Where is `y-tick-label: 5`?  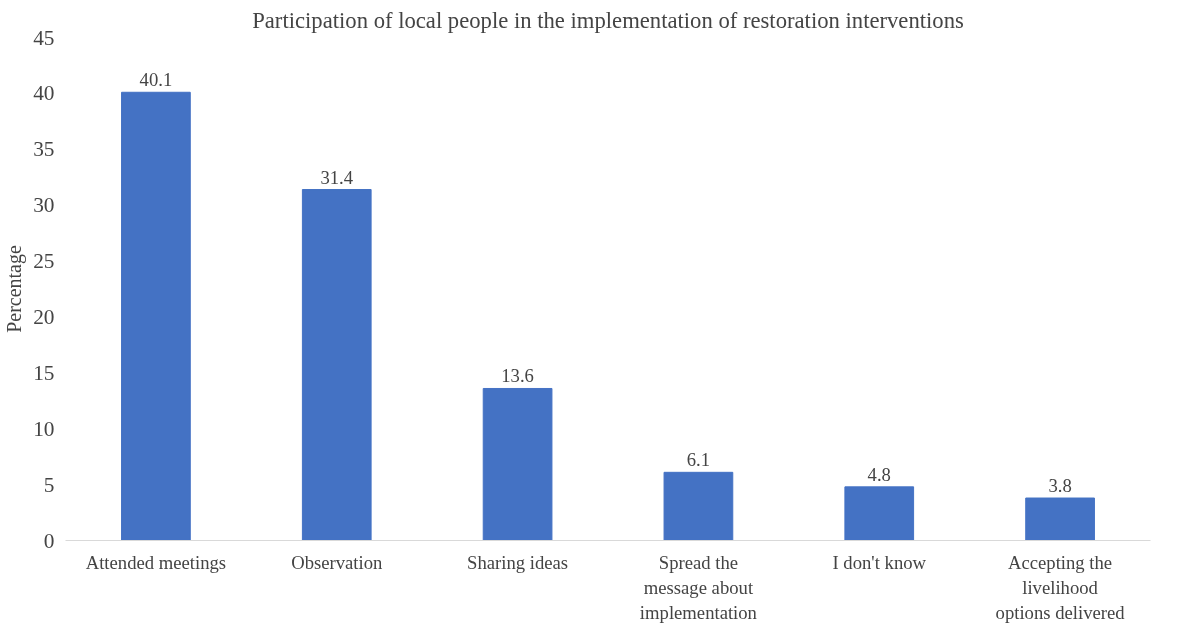
y-tick-label: 5 is located at coordinates (49, 484).